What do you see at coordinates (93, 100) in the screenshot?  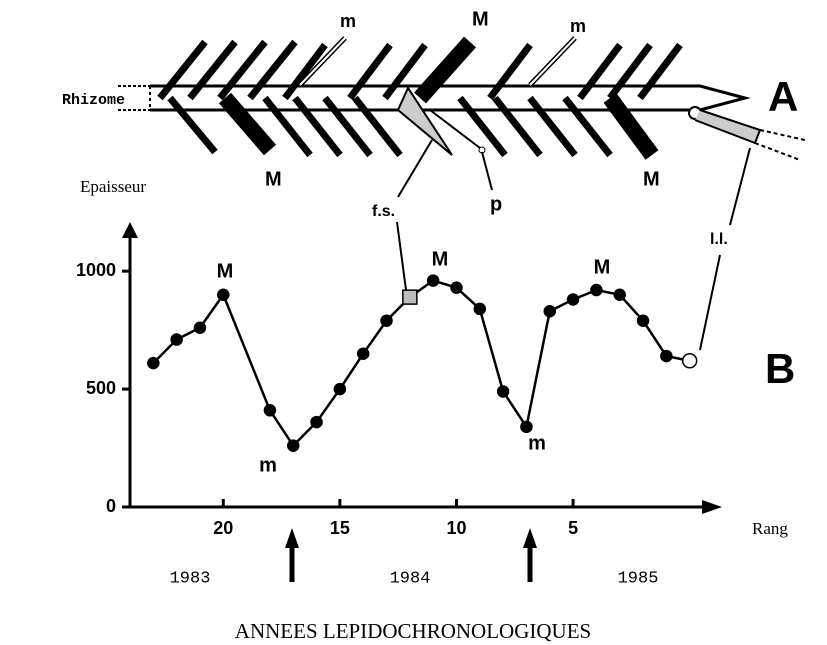 I see `rhizome-label: Rhizome` at bounding box center [93, 100].